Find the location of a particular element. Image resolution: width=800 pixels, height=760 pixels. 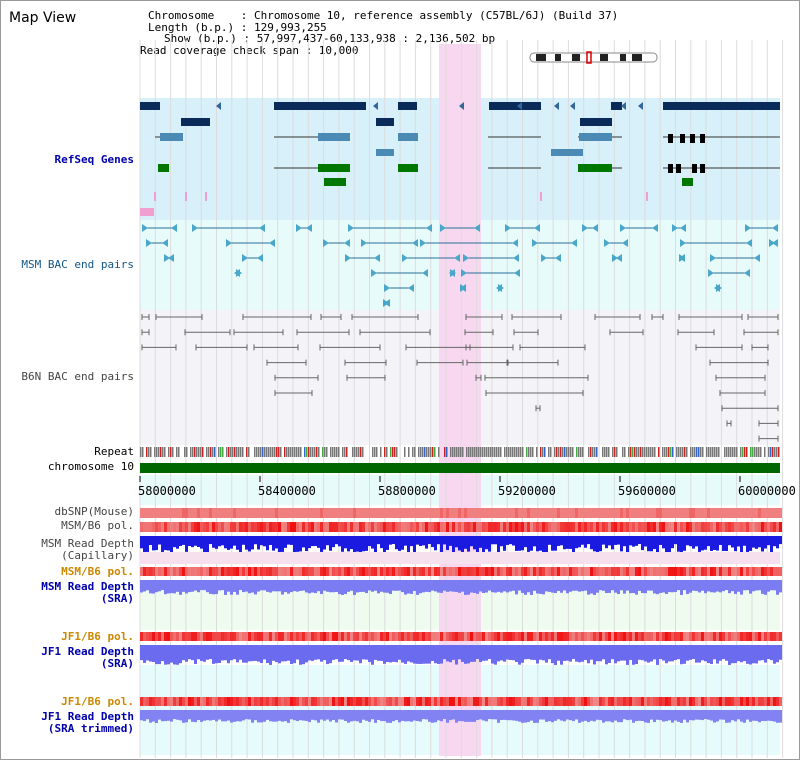

ideogram-band is located at coordinates (623, 57).